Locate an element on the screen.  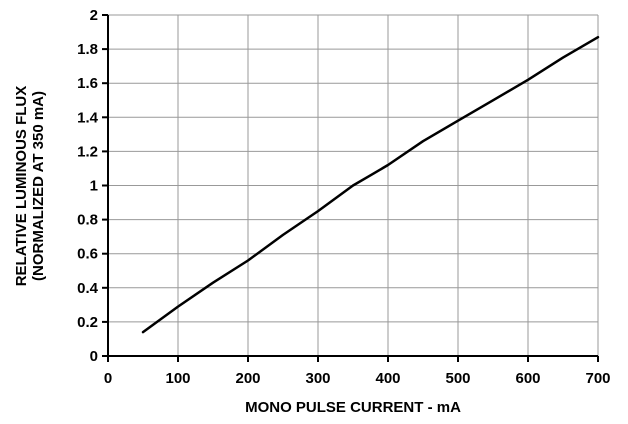
y-tick-label: 0.6 is located at coordinates (87, 254).